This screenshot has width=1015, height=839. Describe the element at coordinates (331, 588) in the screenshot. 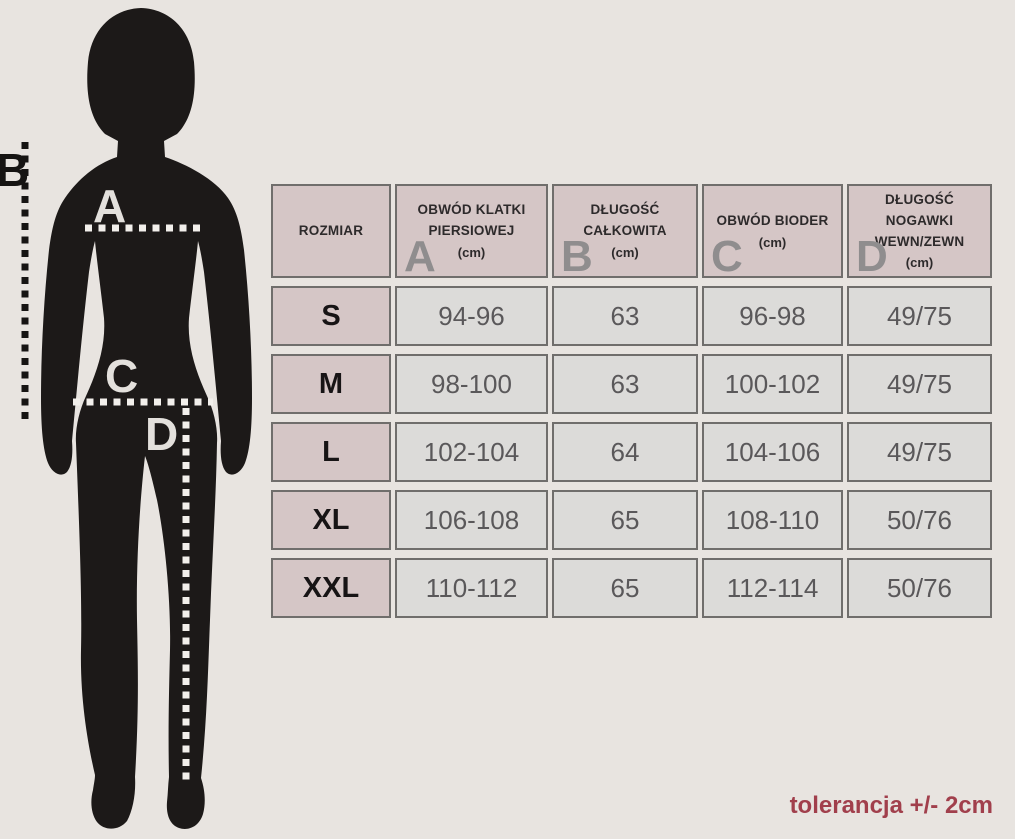

I see `size-cell: XXL` at that location.